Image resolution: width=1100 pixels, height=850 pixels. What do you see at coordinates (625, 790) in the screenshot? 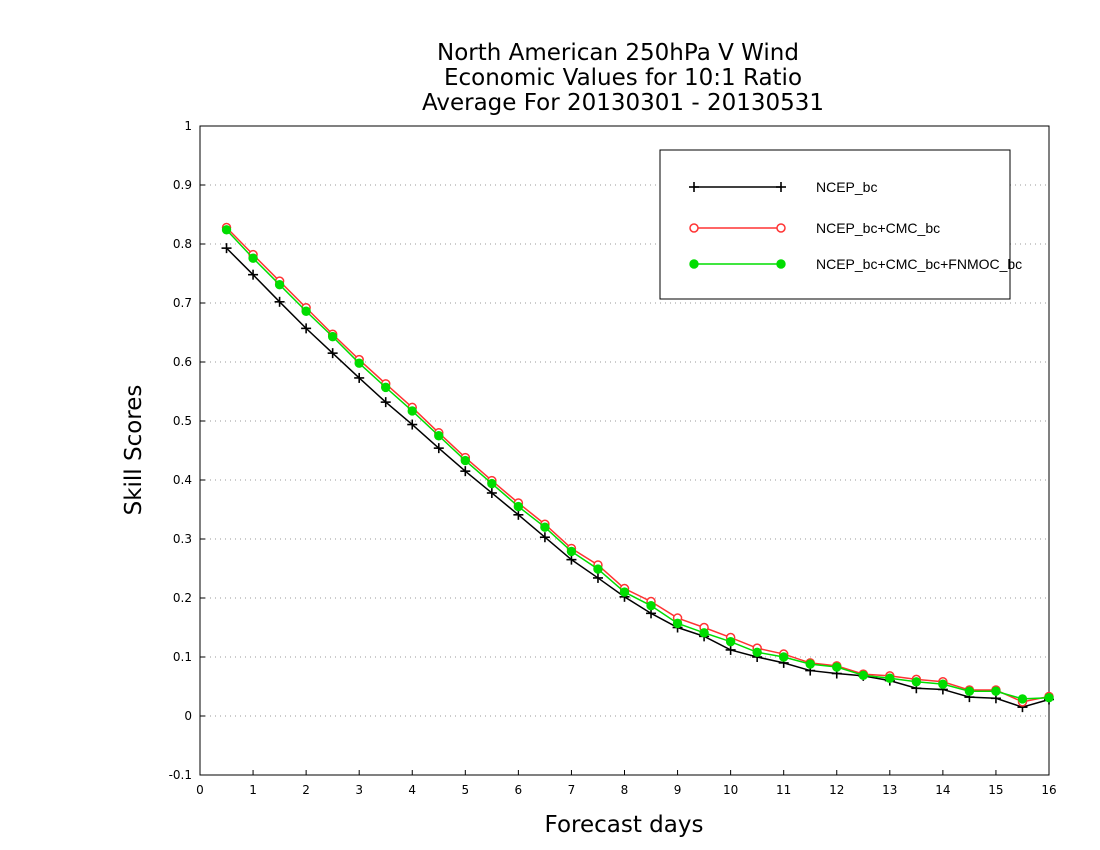
I see `x-tick-label: 8` at bounding box center [625, 790].